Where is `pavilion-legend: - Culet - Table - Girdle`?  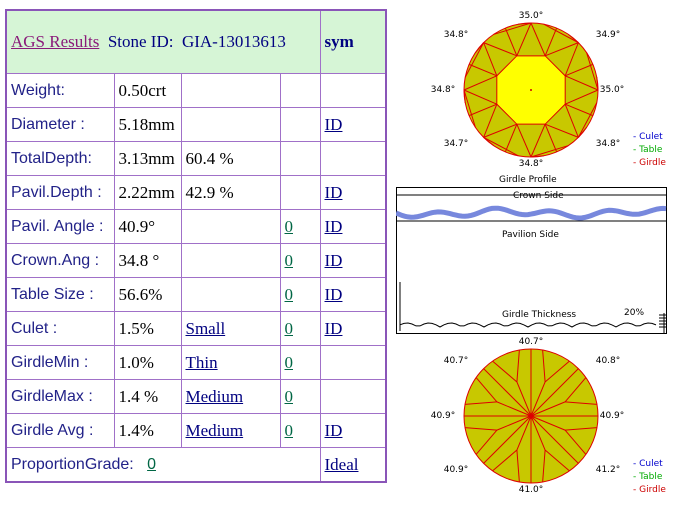 pavilion-legend: - Culet - Table - Girdle is located at coordinates (649, 477).